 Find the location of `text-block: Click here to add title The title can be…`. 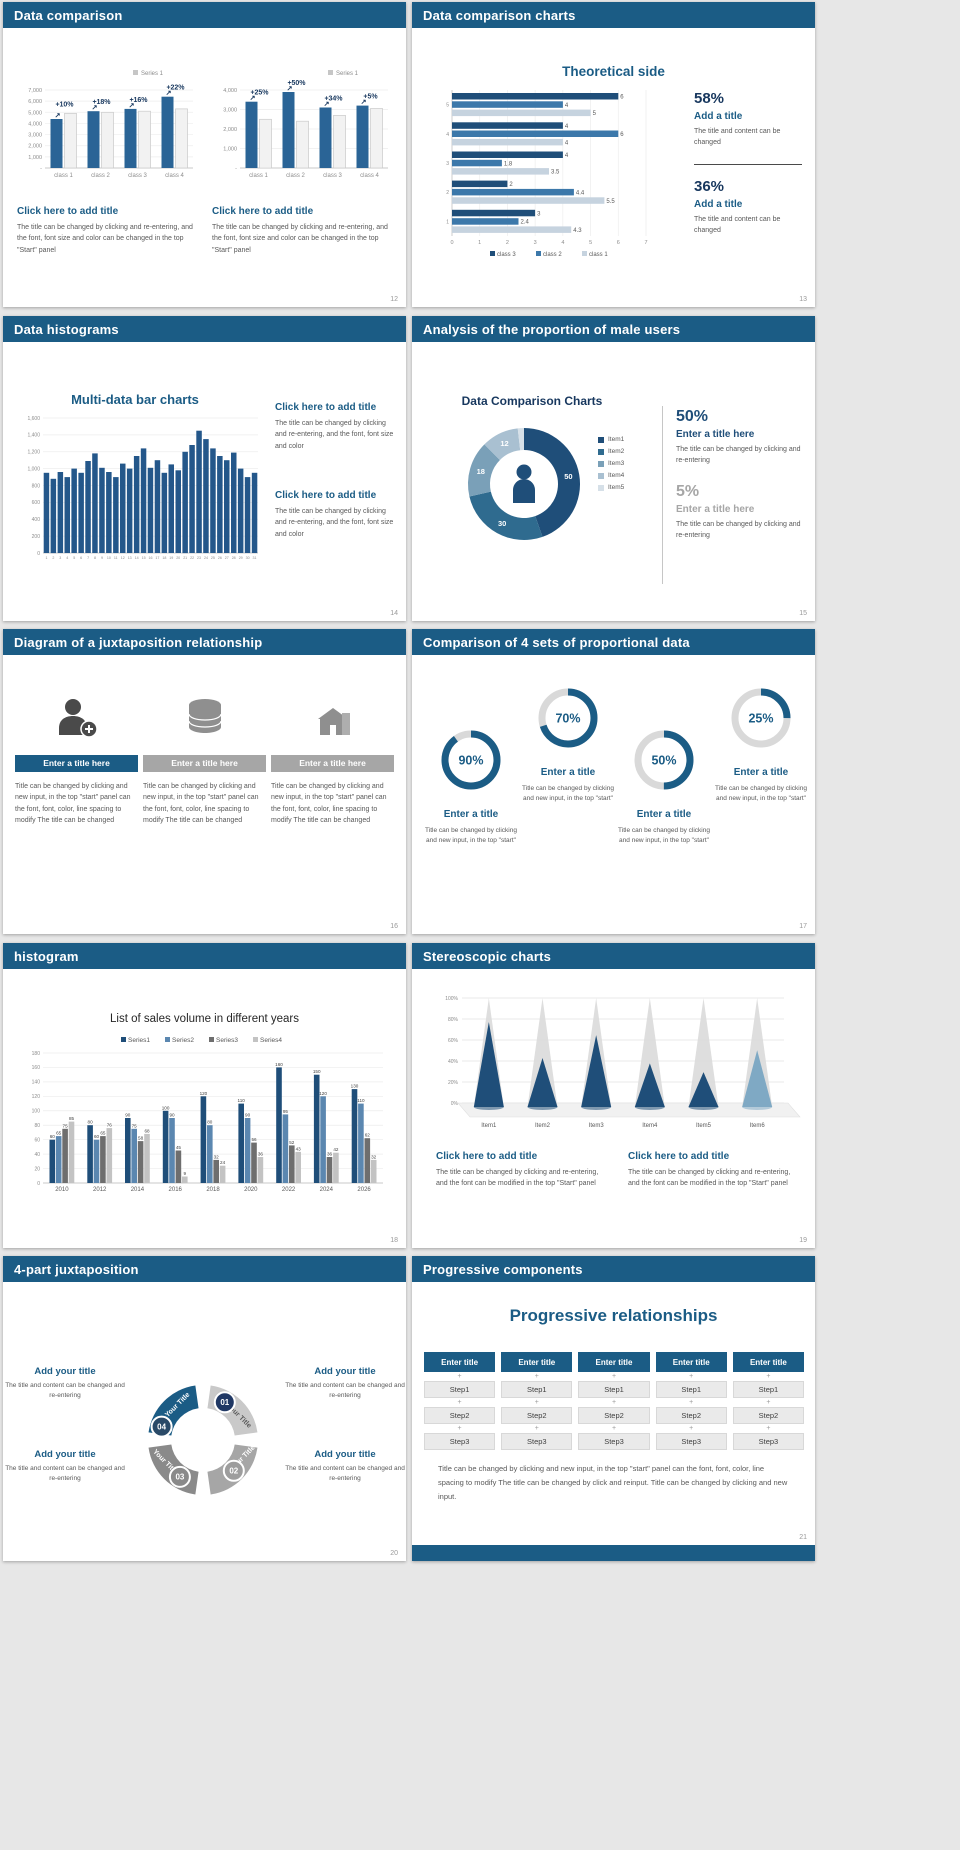

text-block: Click here to add title The title can be… is located at coordinates (336, 515).